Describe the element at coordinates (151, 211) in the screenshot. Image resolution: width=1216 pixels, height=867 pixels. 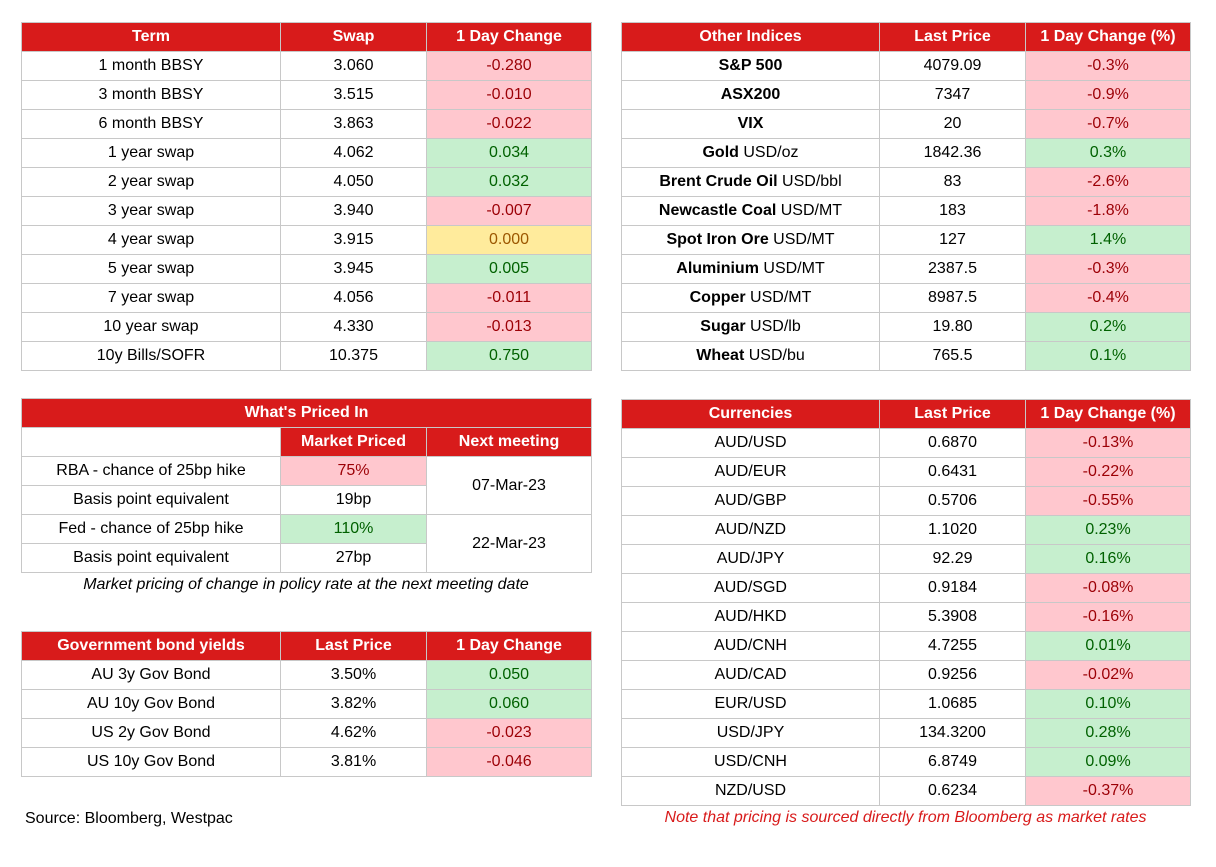
I see `swap-term: 3 year swap` at that location.